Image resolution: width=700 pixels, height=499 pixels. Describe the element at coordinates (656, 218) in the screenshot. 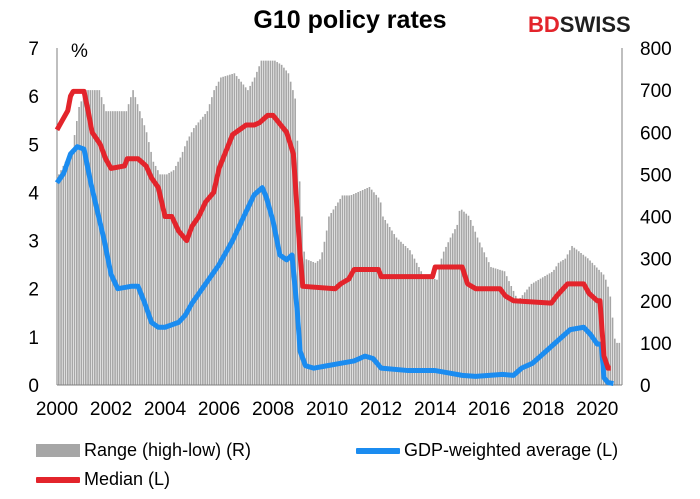

I see `right-tick-label: 400` at that location.